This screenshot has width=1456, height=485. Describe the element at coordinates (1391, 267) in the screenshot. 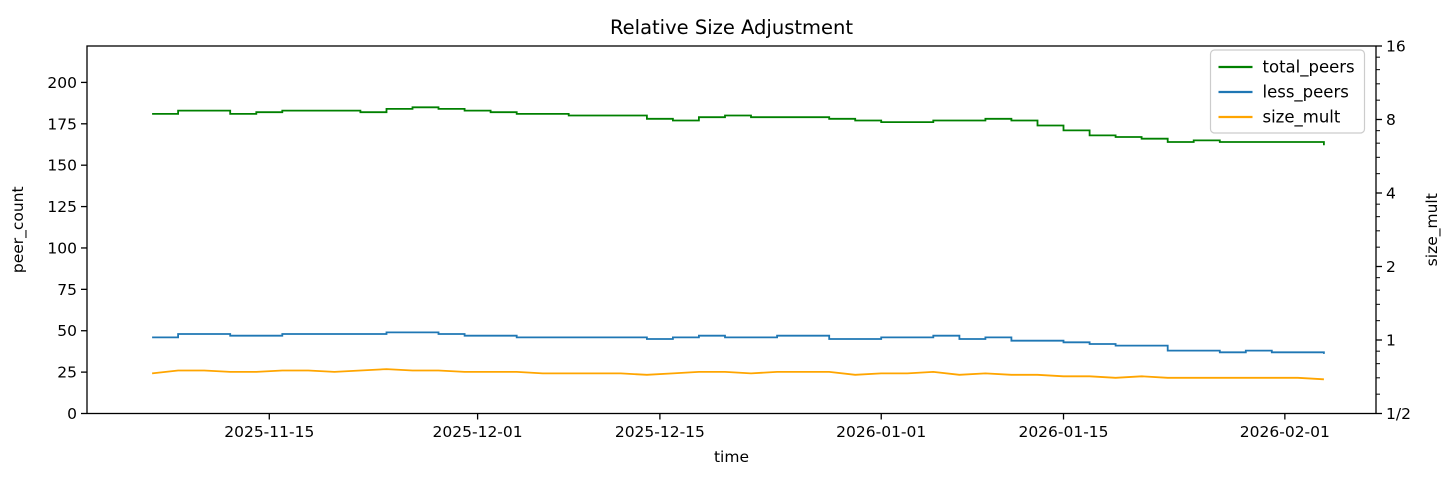

I see `y-right-tick-label: 2` at that location.